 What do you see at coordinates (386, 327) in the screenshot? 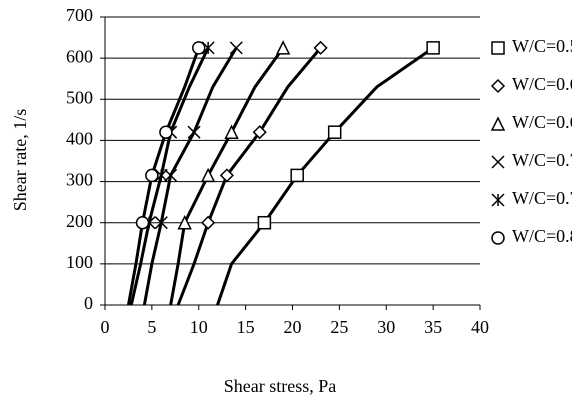
I see `x-tick-label: 30` at bounding box center [386, 327].